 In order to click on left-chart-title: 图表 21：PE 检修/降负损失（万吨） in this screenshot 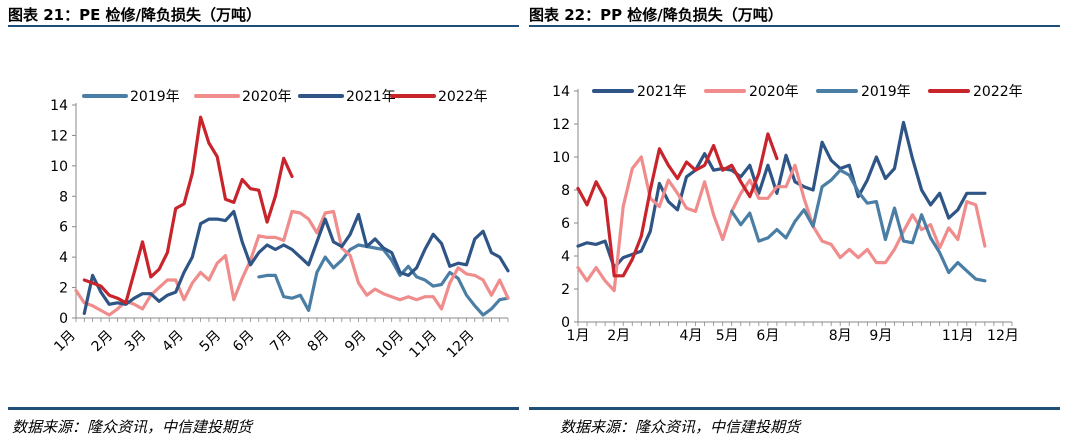, I will do `click(135, 15)`.